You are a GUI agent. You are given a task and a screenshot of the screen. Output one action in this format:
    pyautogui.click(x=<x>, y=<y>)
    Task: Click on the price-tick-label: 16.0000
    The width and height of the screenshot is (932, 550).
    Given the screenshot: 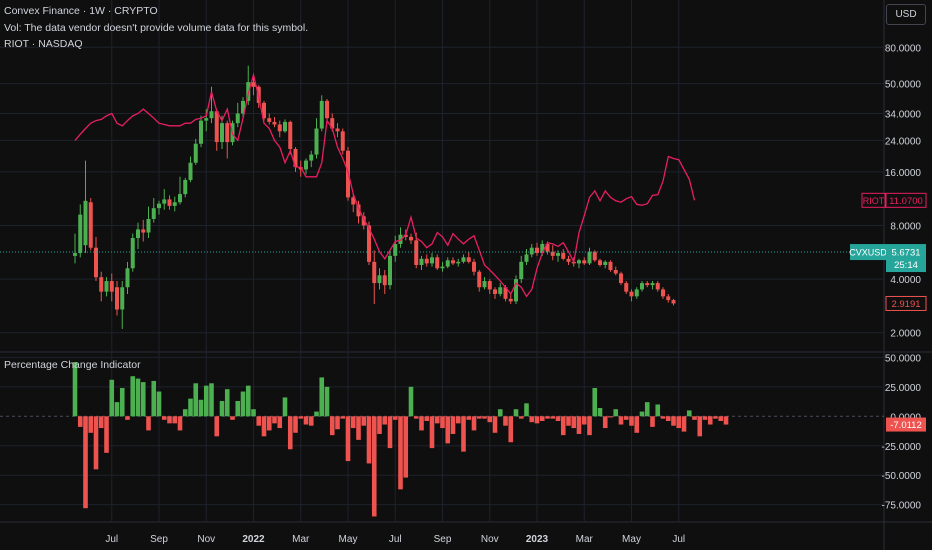 What is the action you would take?
    pyautogui.click(x=903, y=173)
    